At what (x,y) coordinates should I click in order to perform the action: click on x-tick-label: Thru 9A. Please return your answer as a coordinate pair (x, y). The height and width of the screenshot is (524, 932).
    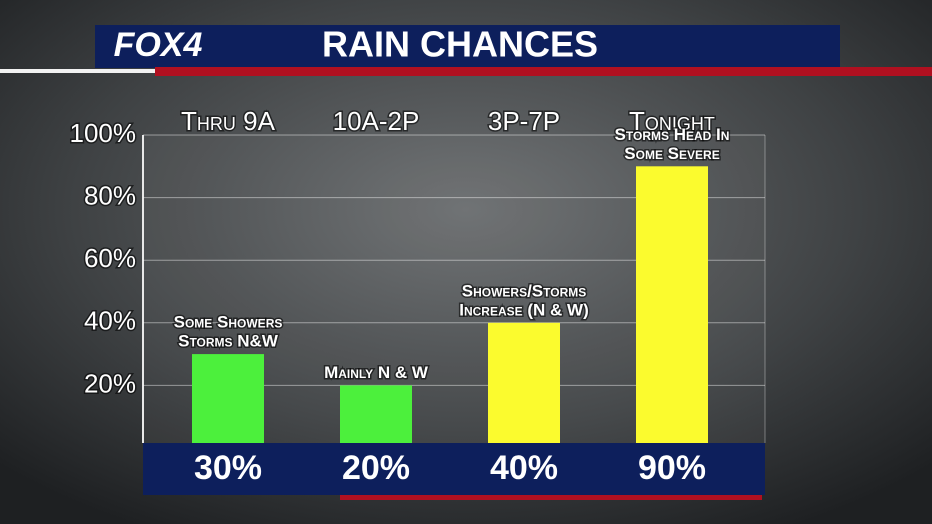
    Looking at the image, I should click on (228, 121).